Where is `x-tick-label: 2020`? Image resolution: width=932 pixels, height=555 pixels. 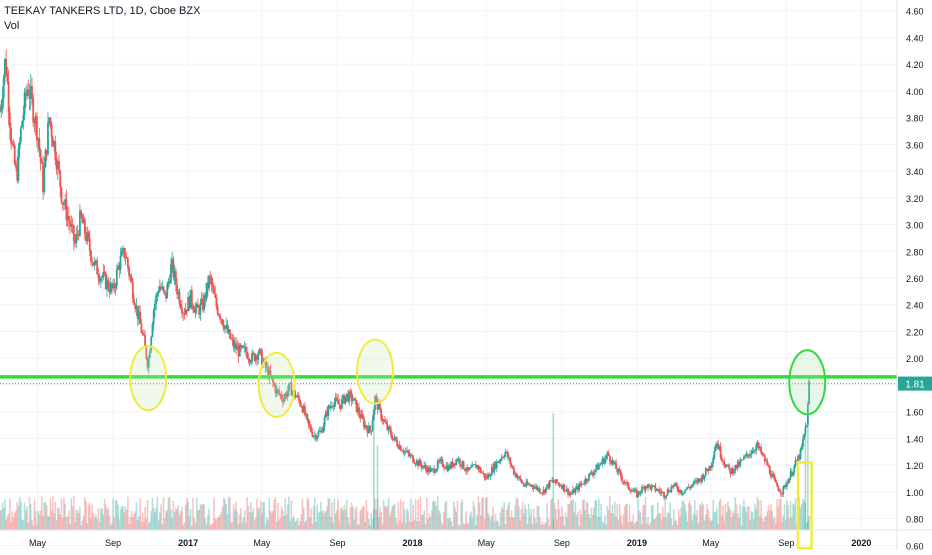 x-tick-label: 2020 is located at coordinates (861, 543).